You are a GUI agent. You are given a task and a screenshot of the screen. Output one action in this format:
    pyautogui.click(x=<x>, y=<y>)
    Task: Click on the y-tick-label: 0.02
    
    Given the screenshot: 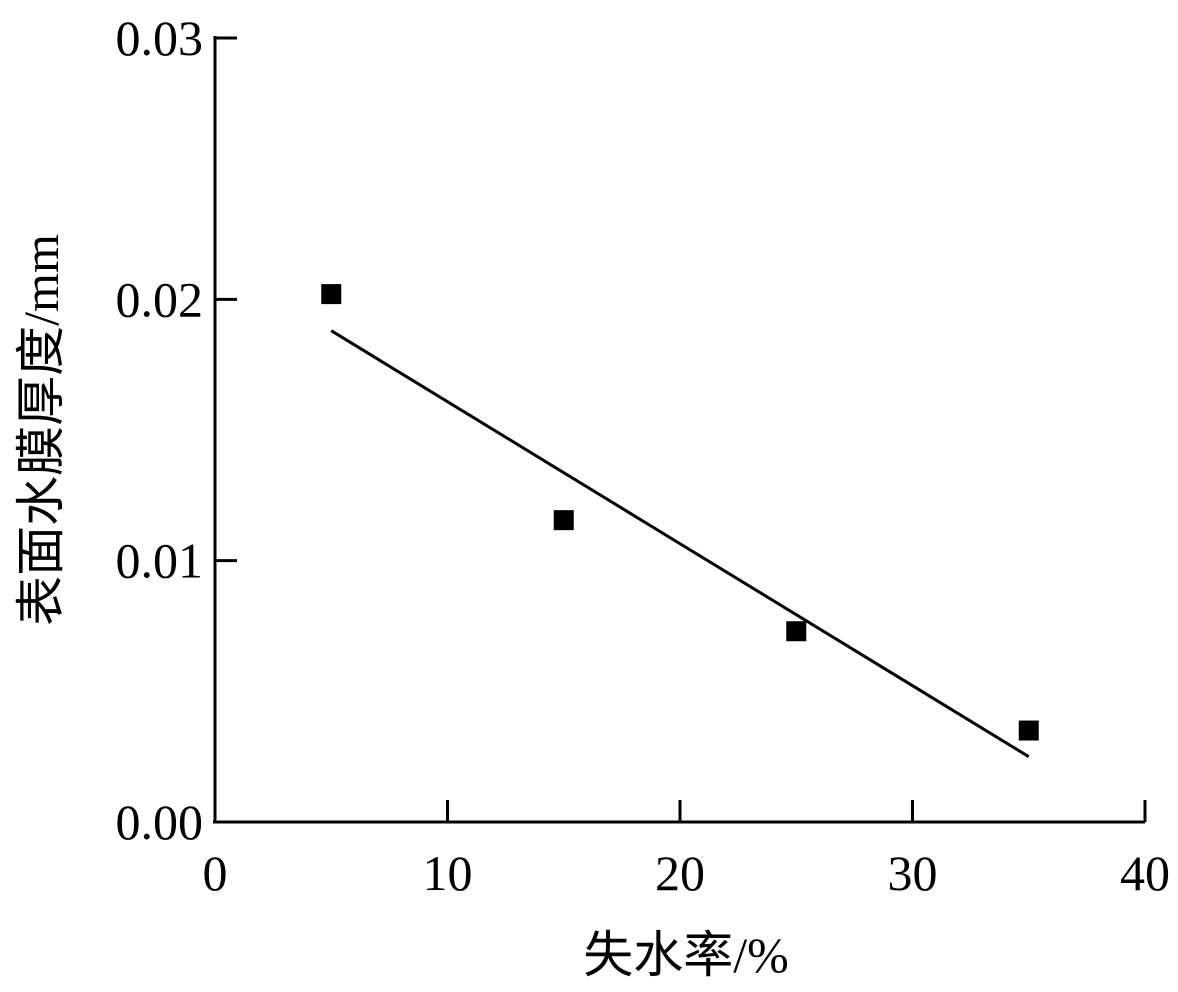 What is the action you would take?
    pyautogui.click(x=160, y=299)
    